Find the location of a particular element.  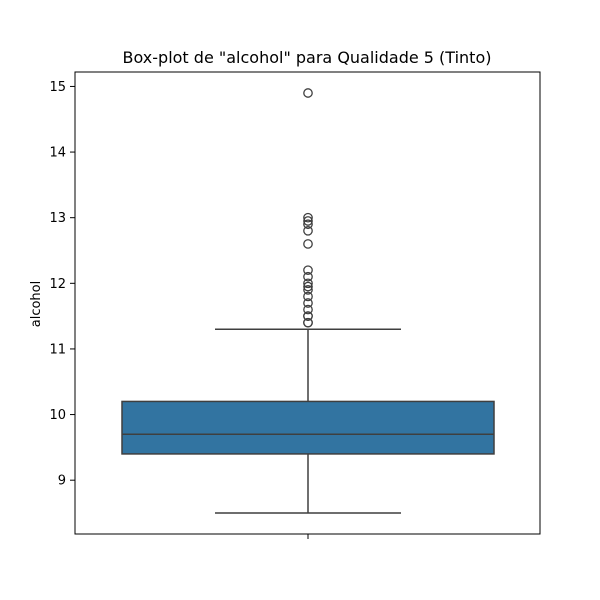

y-tick-label: 9 is located at coordinates (62, 481).